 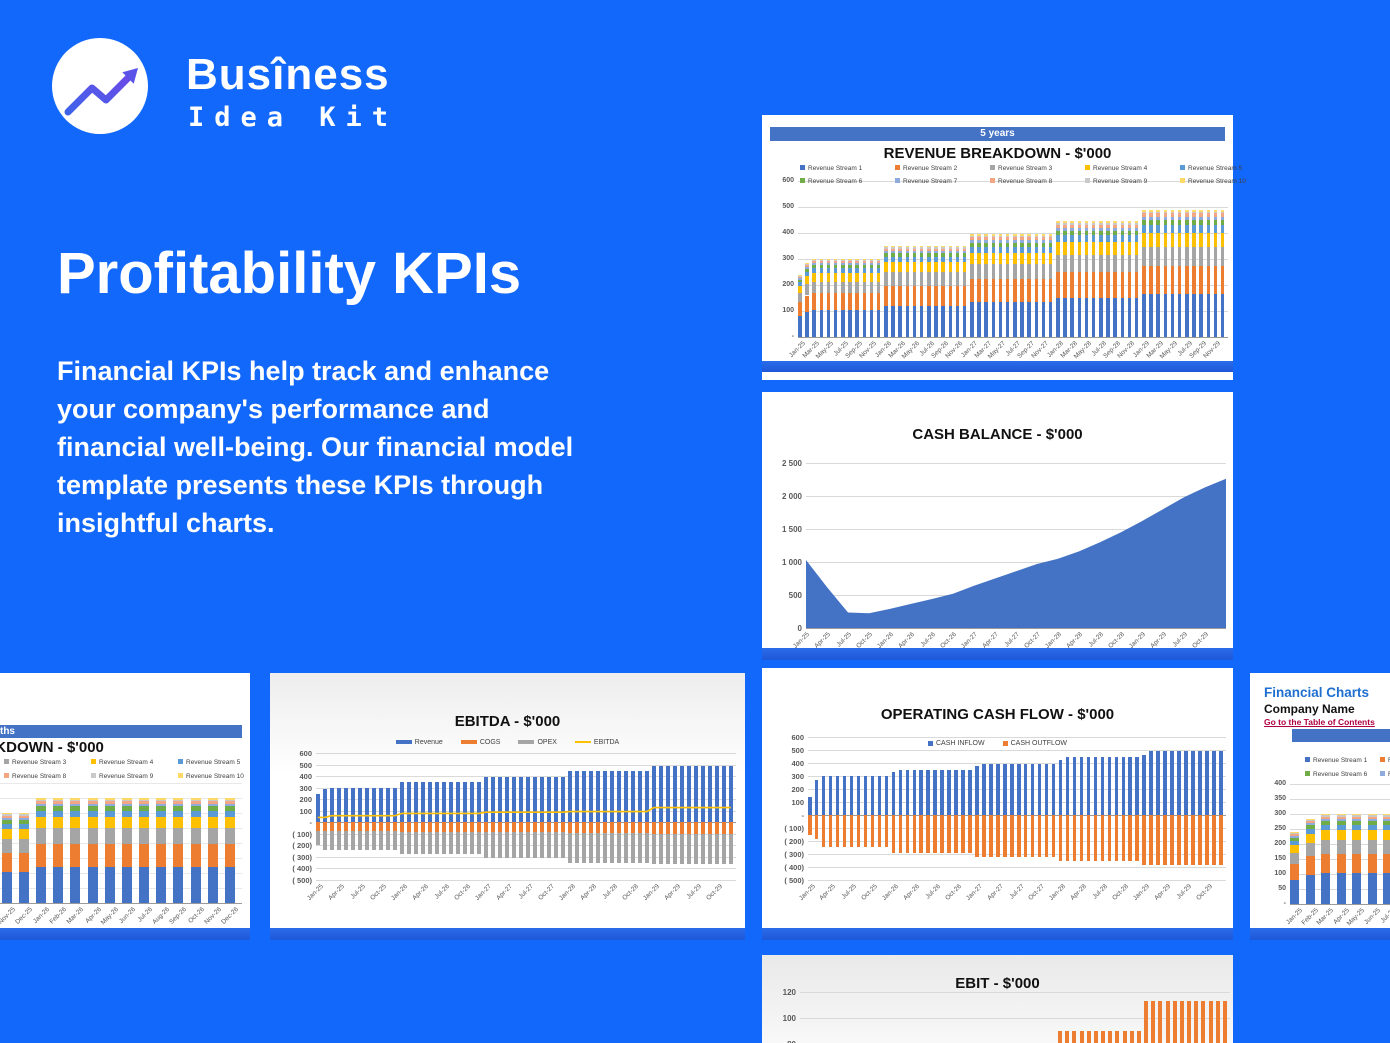 What do you see at coordinates (831, 181) in the screenshot?
I see `legend-item: Revenue Stream 6` at bounding box center [831, 181].